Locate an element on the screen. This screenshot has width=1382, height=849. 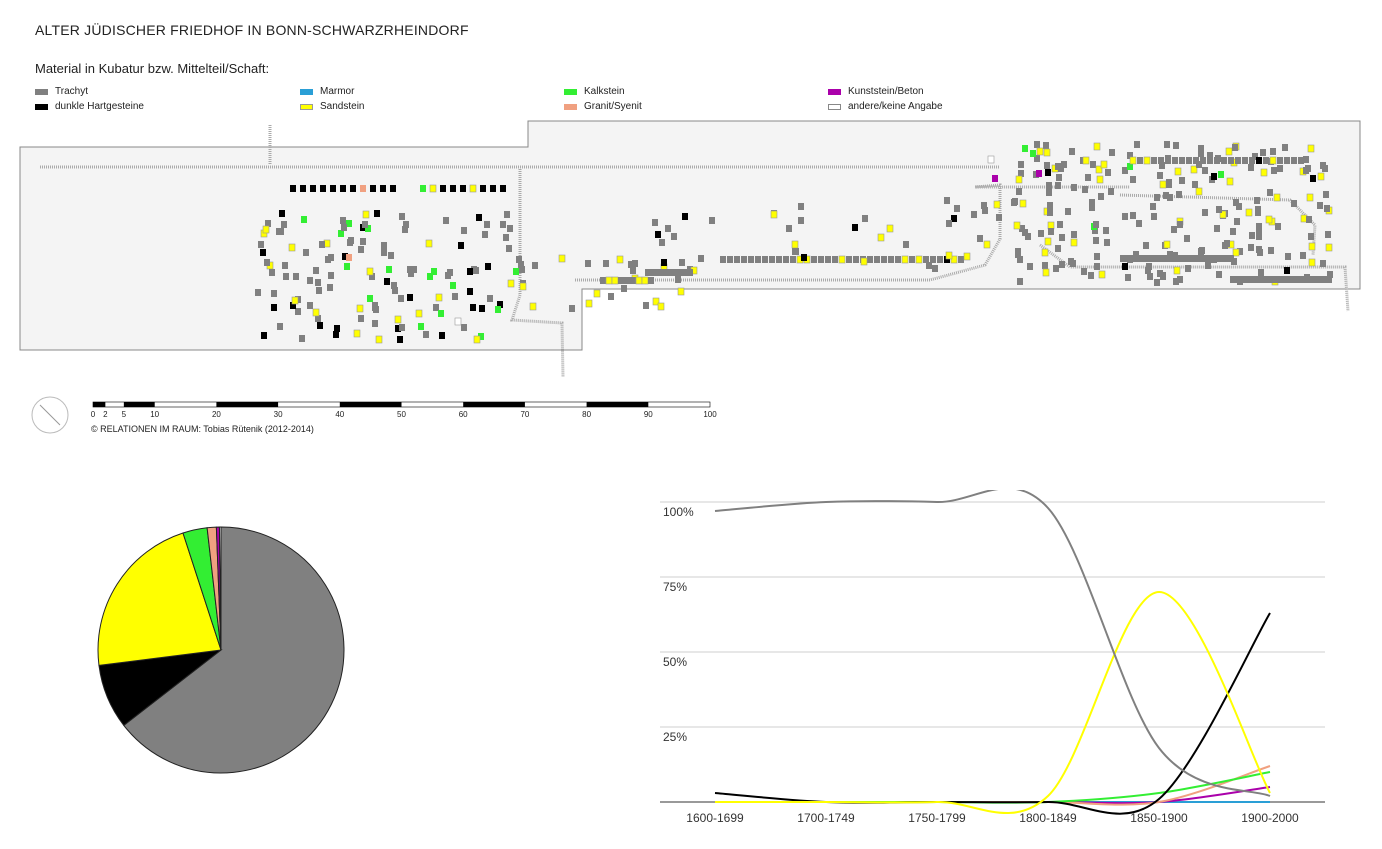
north-arrow-icon is located at coordinates (50, 415).